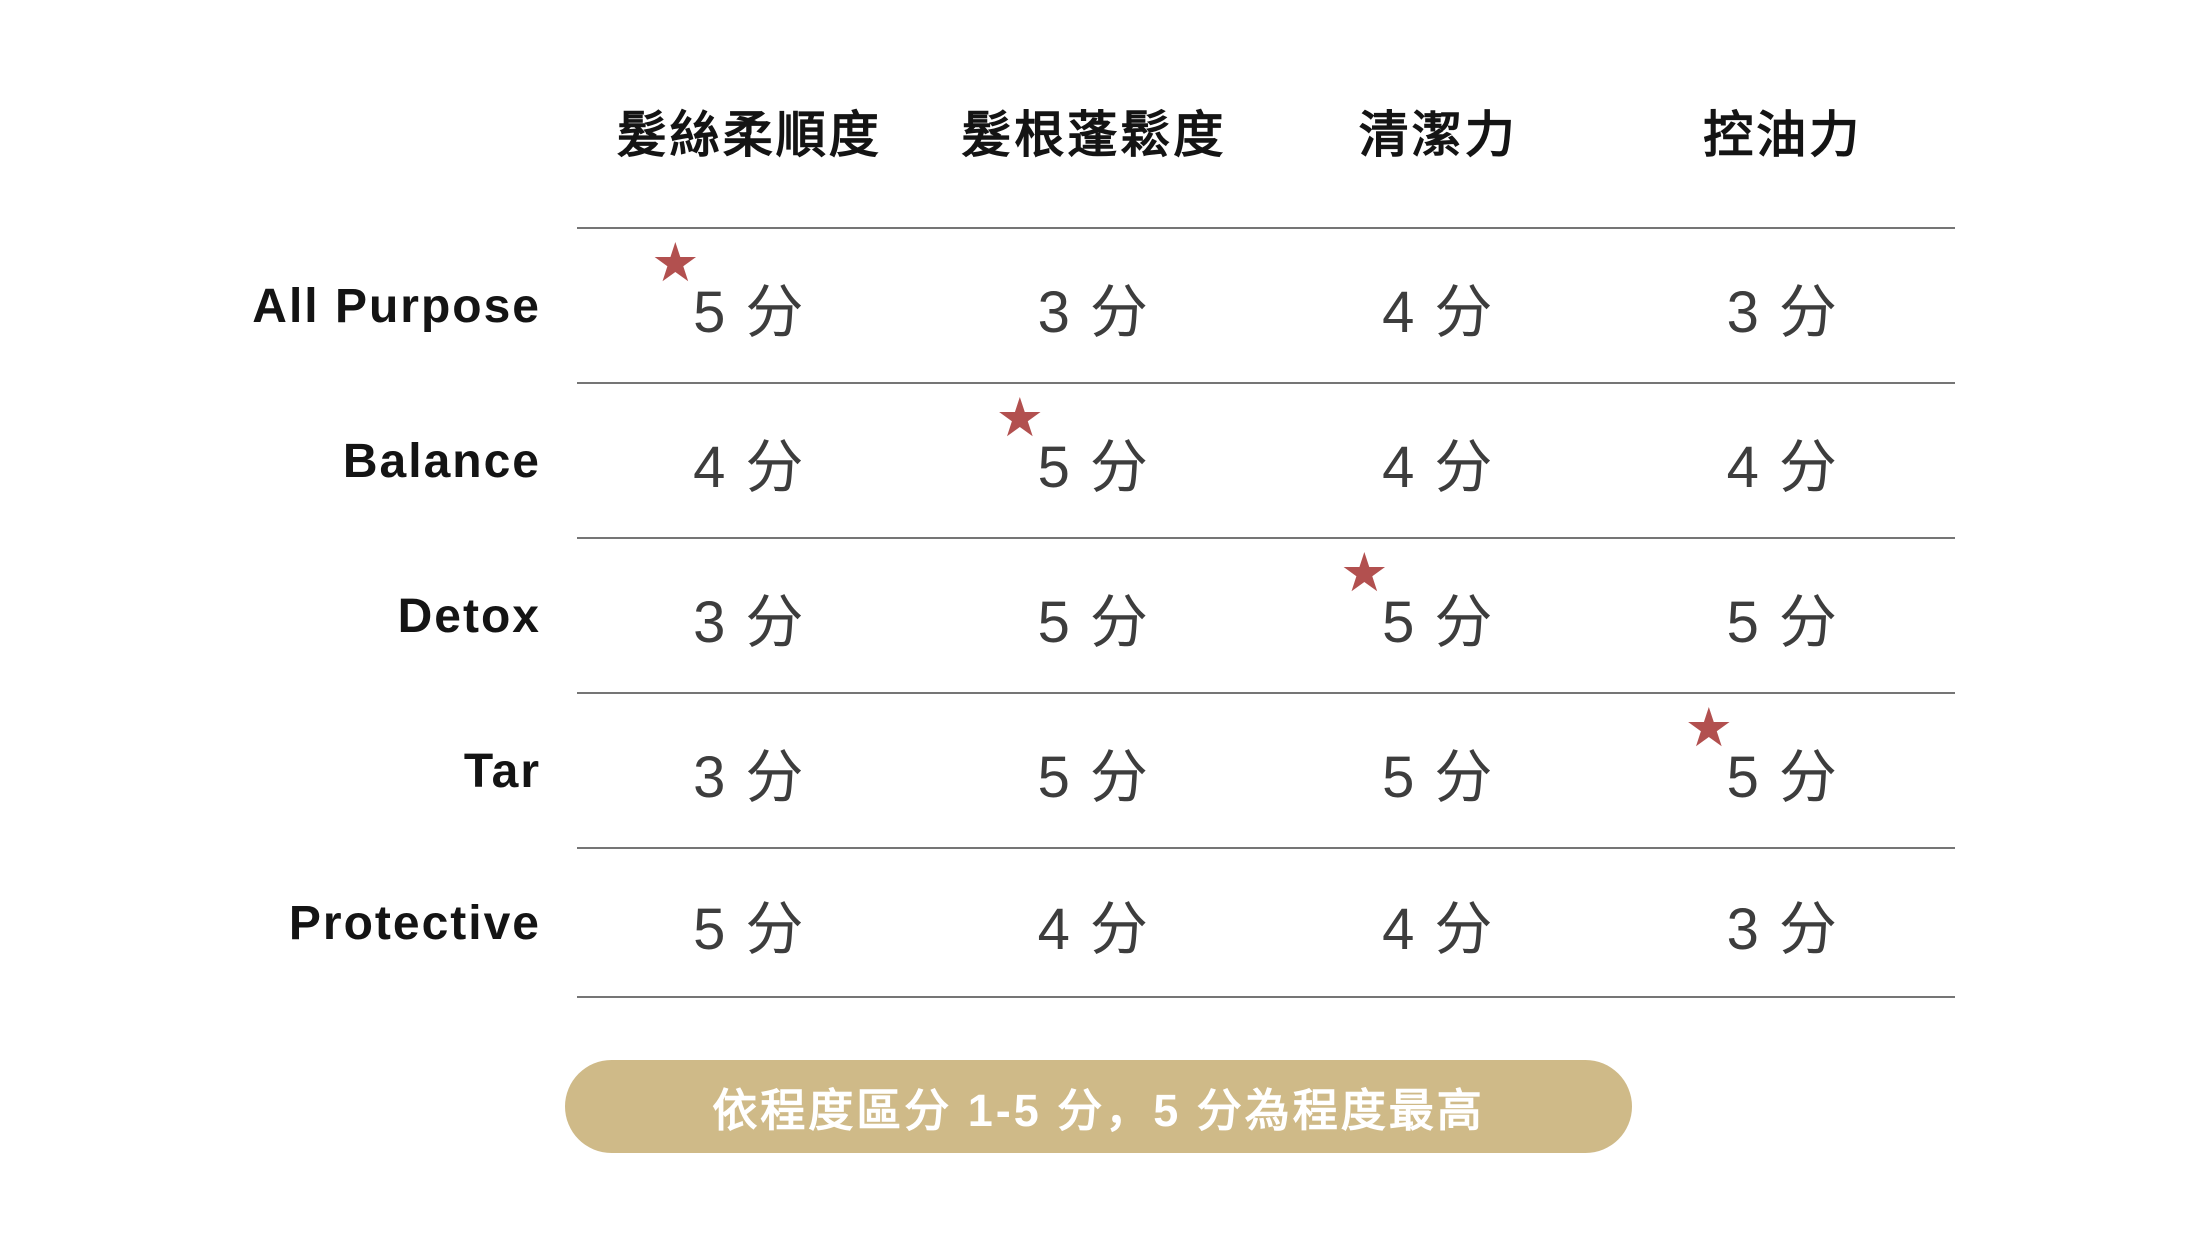 This screenshot has width=2200, height=1247. What do you see at coordinates (441, 461) in the screenshot?
I see `row-label-balance: Balance` at bounding box center [441, 461].